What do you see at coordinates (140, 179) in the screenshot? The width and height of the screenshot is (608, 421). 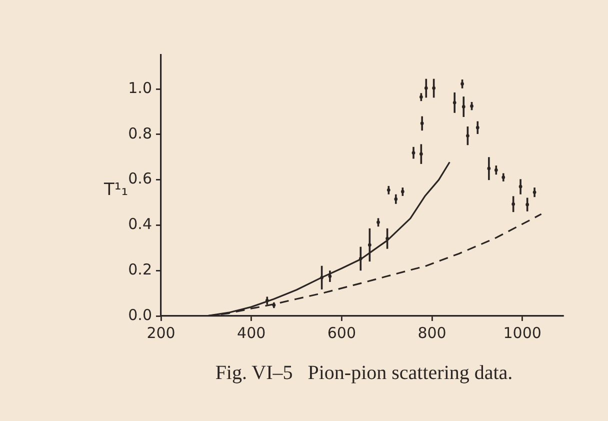 I see `y-tick-label: 0.6` at bounding box center [140, 179].